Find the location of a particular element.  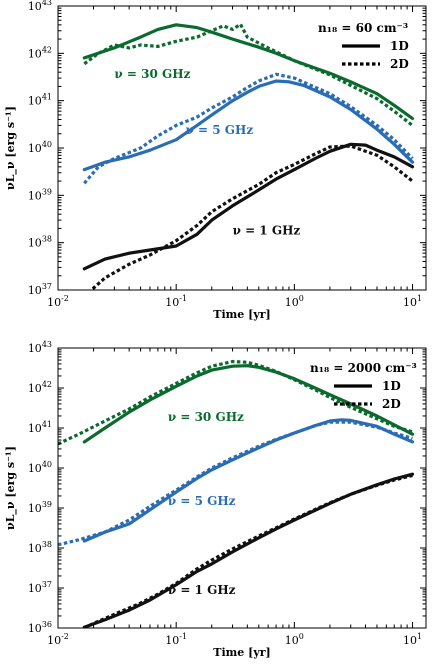

legend: n₁₈ = 60 cm⁻³ 1D 2D is located at coordinates (363, 46).